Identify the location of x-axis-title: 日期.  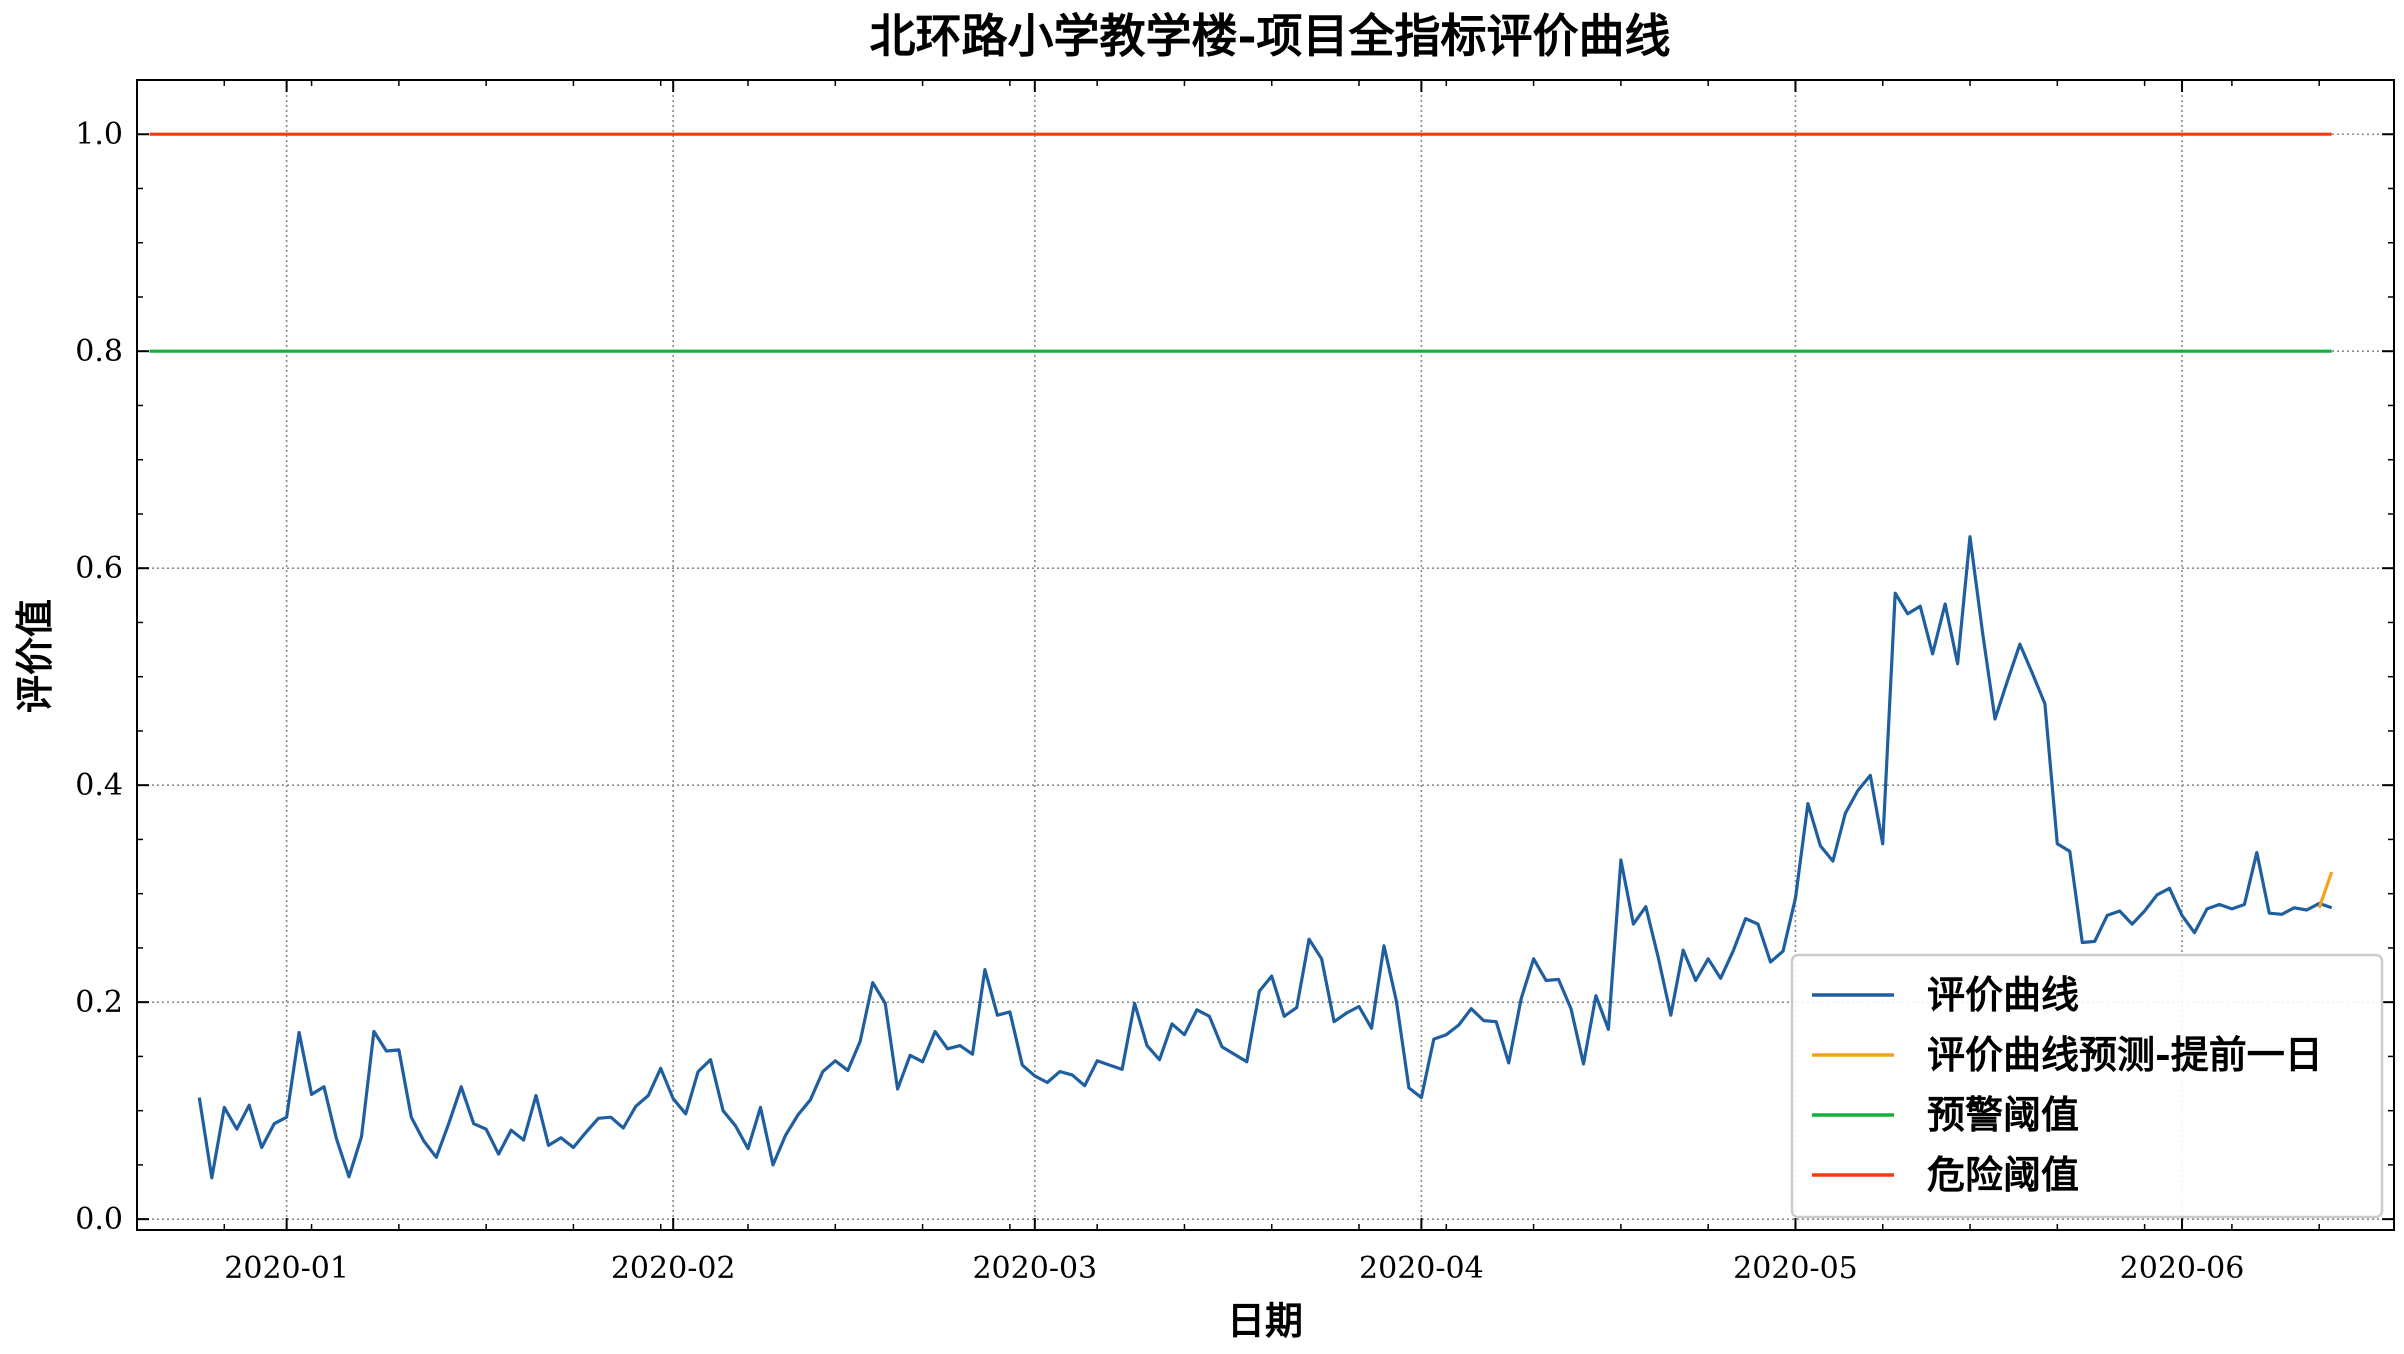
(1265, 1320).